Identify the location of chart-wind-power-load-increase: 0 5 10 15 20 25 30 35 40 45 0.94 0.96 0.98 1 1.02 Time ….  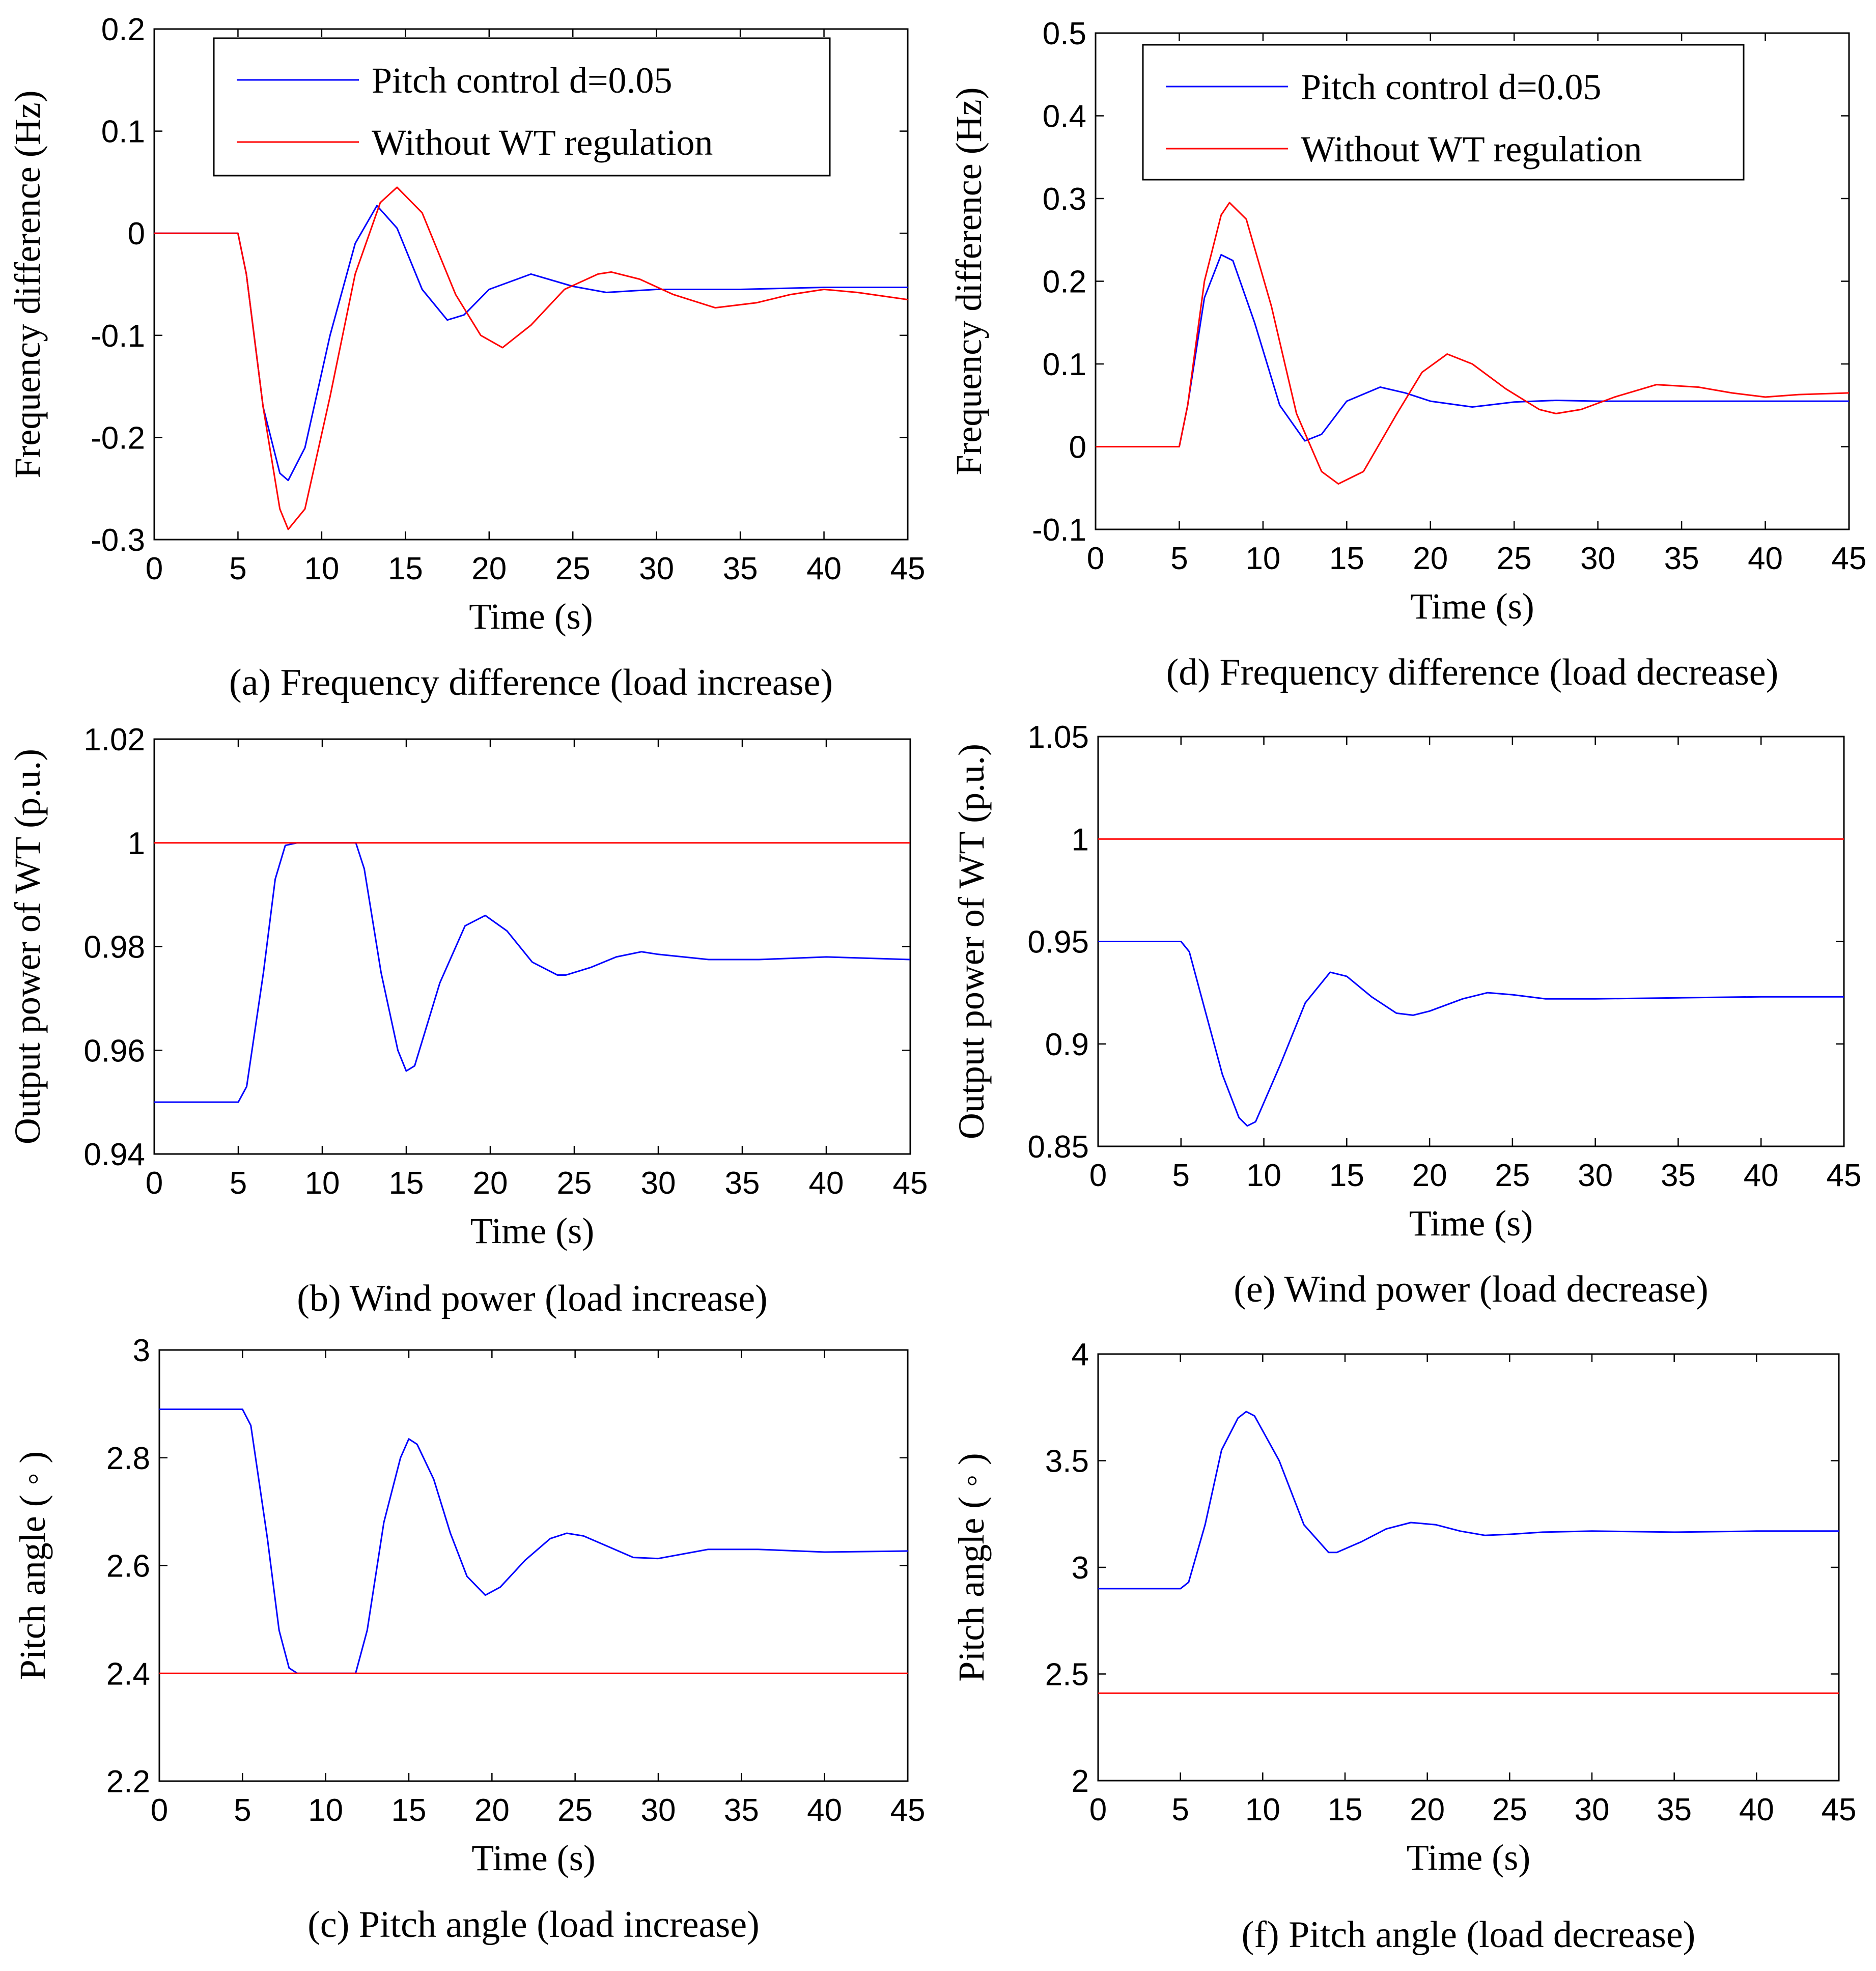
(467, 1020).